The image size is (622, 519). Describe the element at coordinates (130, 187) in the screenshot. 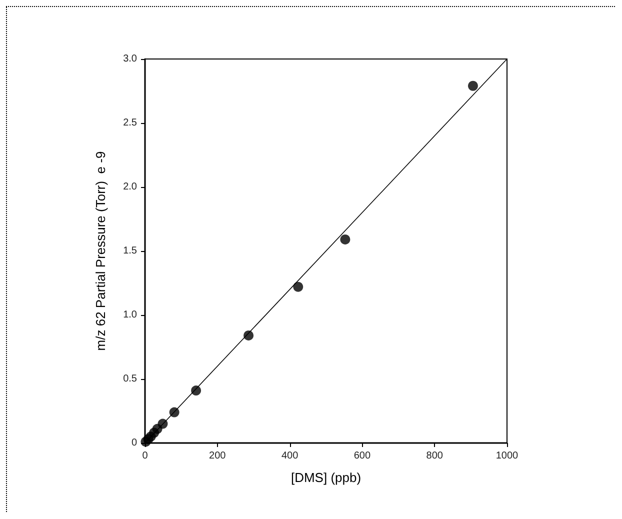

I see `y-tick-label: 2.0` at that location.